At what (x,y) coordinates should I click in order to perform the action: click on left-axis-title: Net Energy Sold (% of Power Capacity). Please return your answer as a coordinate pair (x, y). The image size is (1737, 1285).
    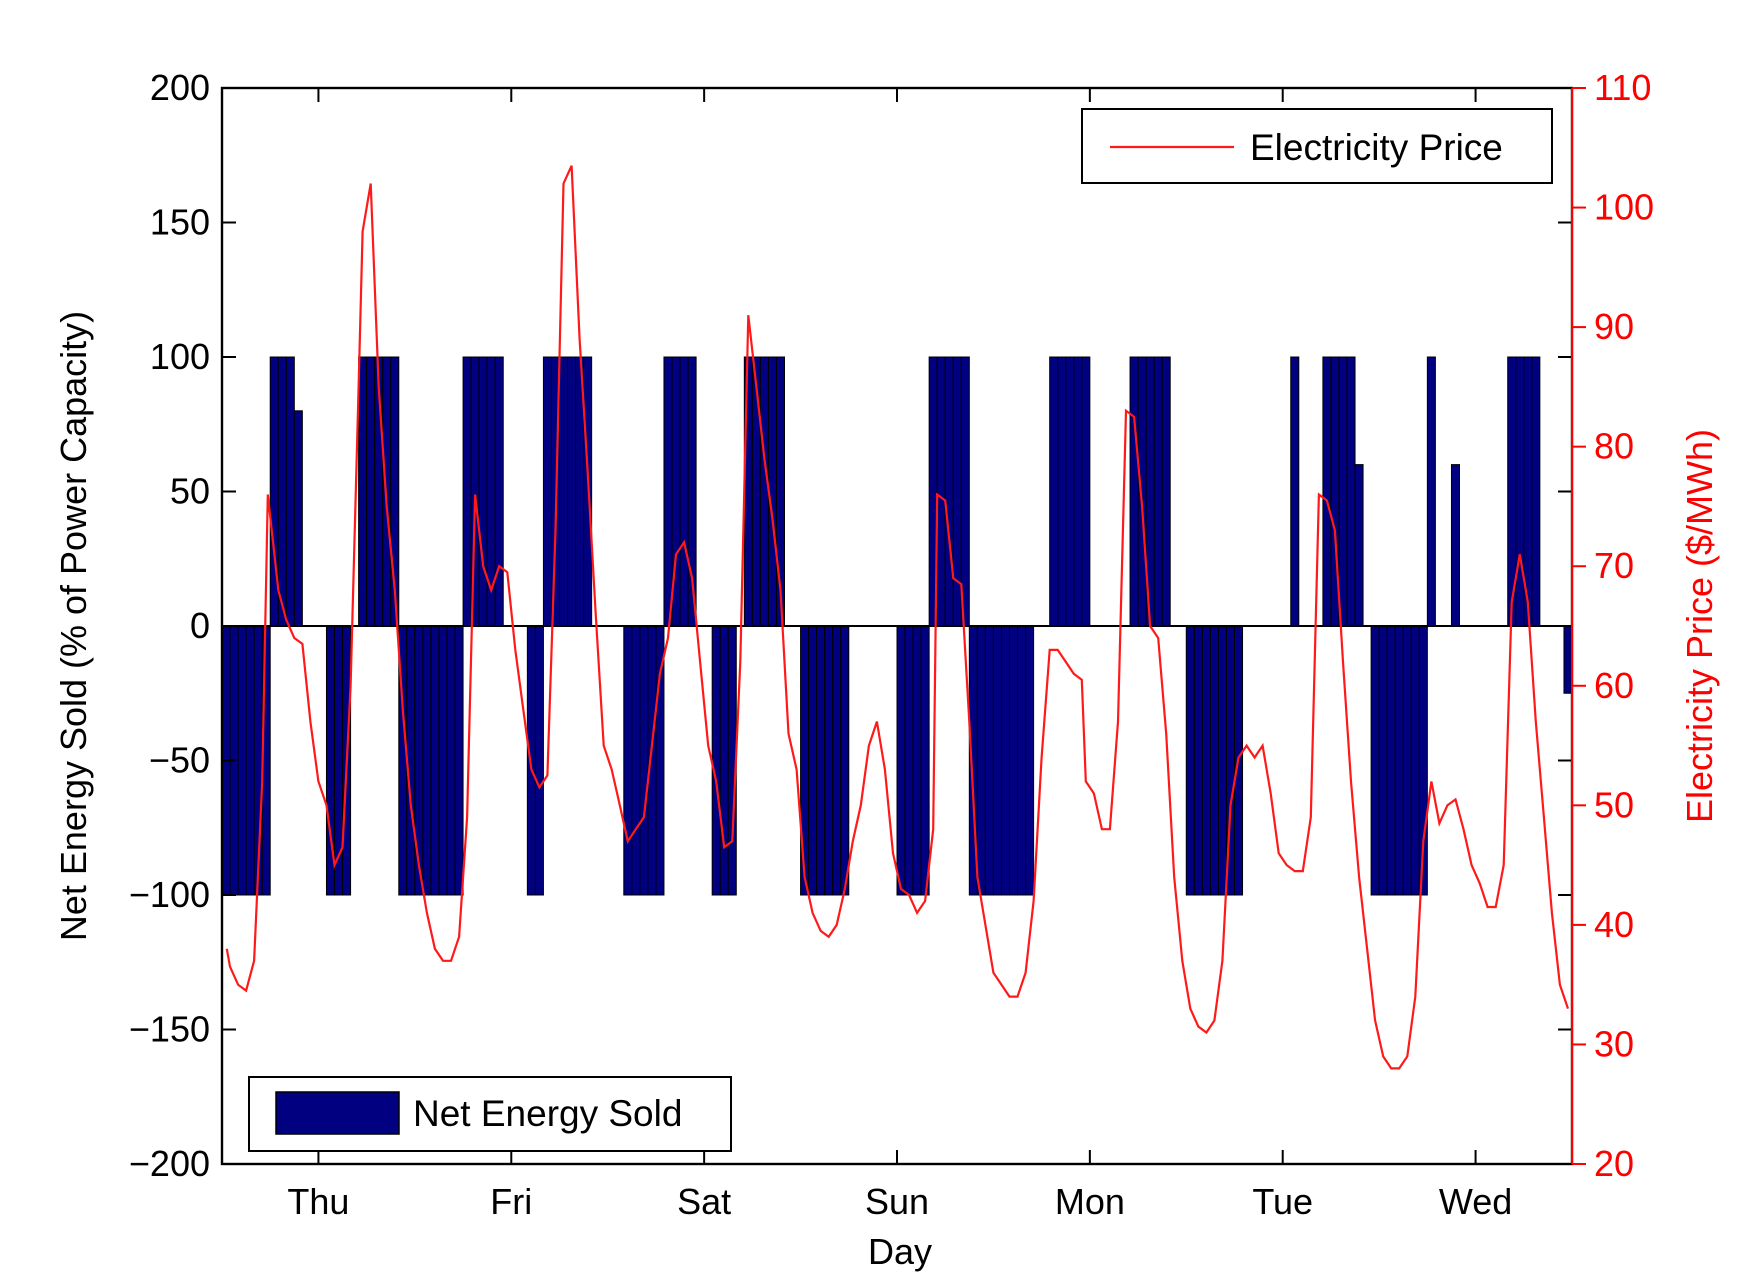
    Looking at the image, I should click on (73, 626).